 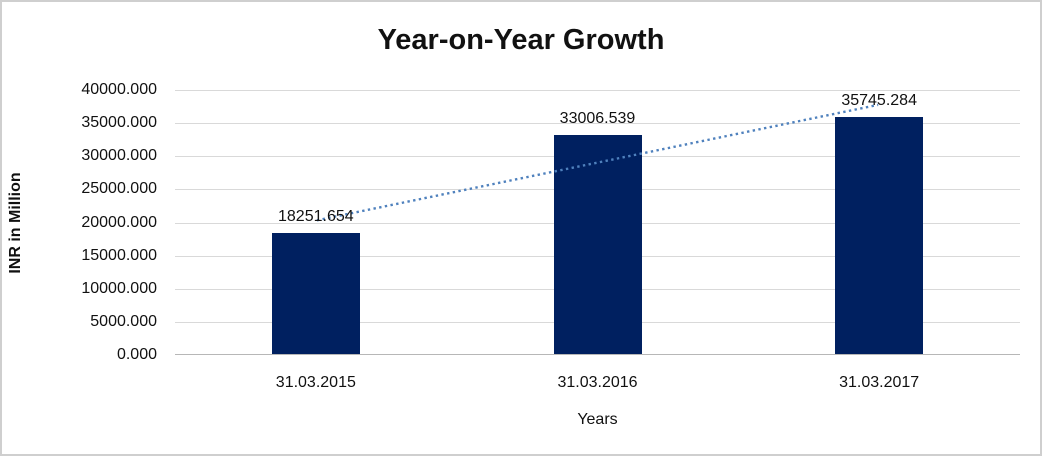 I want to click on y-tick-label: 10000.000, so click(x=119, y=288).